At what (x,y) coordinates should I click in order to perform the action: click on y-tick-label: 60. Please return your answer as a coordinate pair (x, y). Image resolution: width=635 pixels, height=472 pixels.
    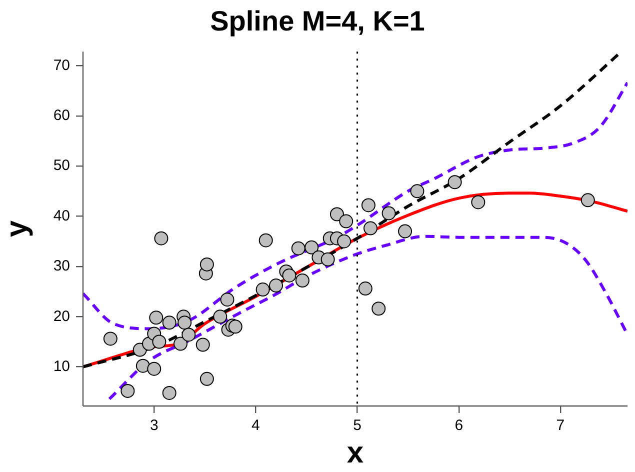
    Looking at the image, I should click on (61, 115).